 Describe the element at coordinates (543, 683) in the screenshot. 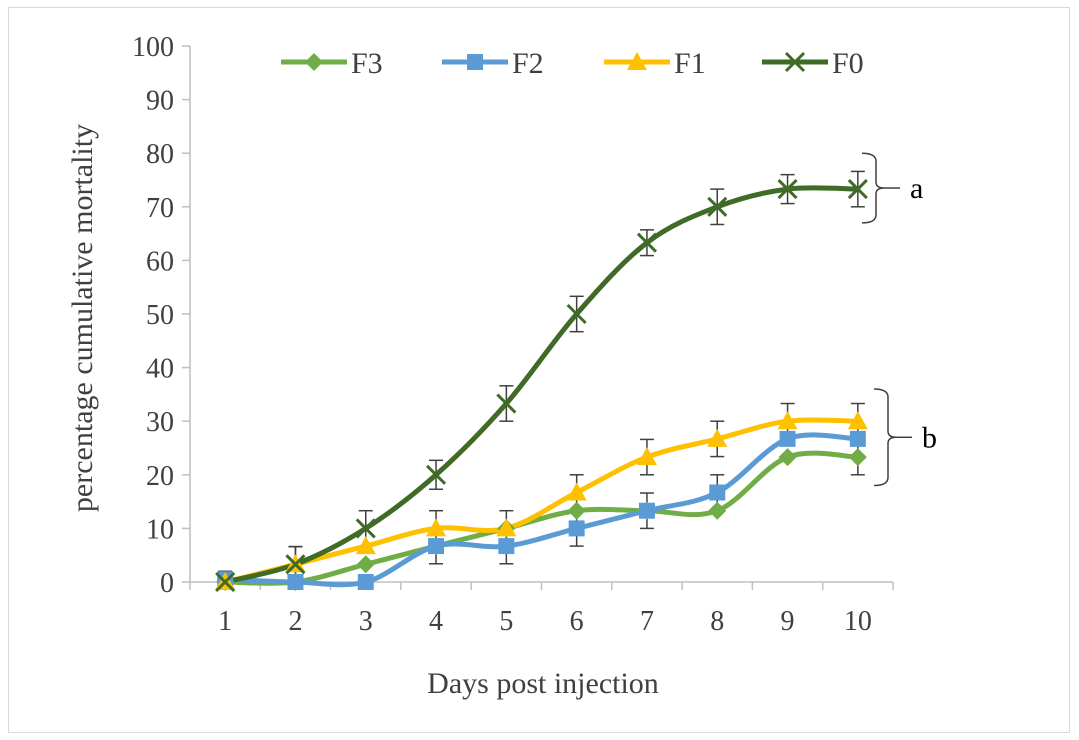

I see `x-axis-title: Days post injection` at that location.